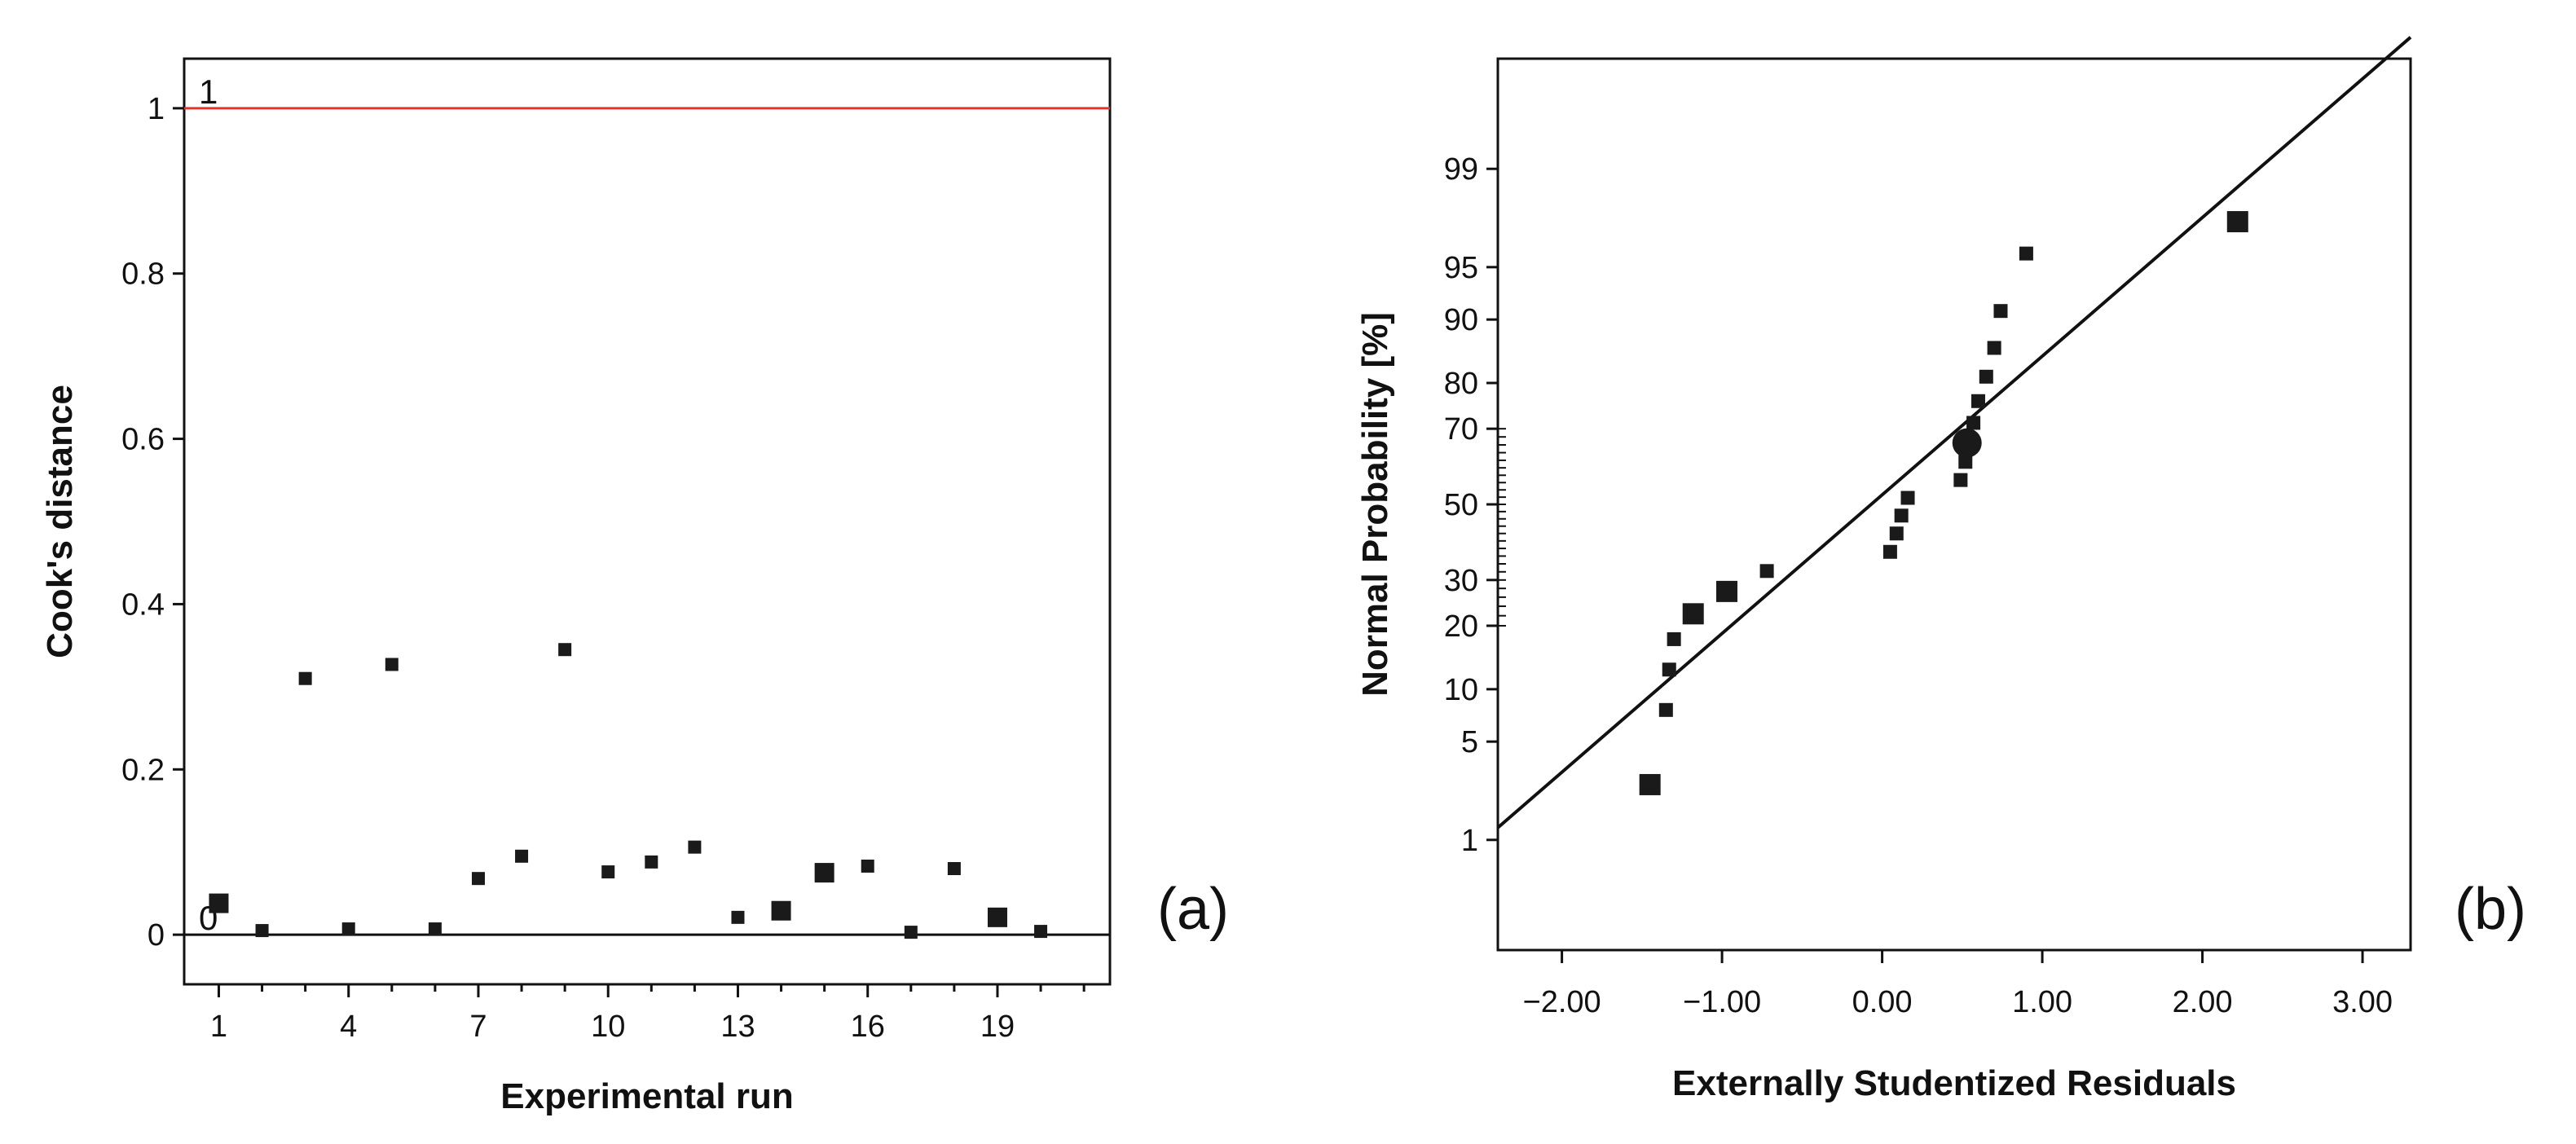 The width and height of the screenshot is (2576, 1144). I want to click on panel-label: (a), so click(1193, 909).